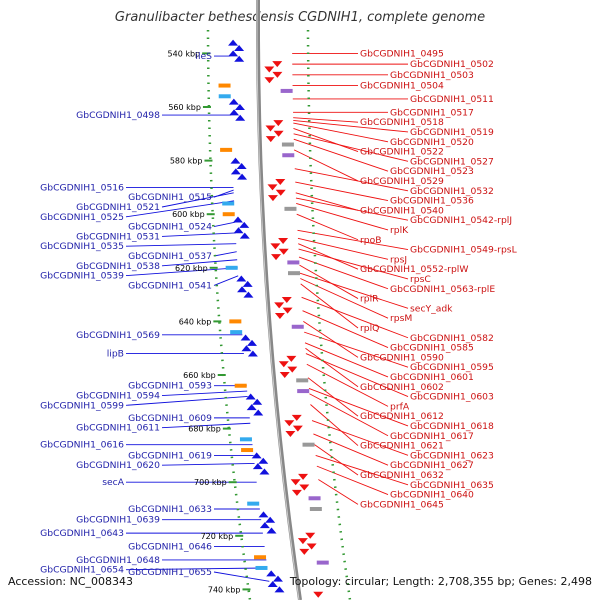 The height and width of the screenshot is (600, 600). What do you see at coordinates (402, 446) in the screenshot?
I see `gene-label-right: GbCGDNIH1_0621` at bounding box center [402, 446].